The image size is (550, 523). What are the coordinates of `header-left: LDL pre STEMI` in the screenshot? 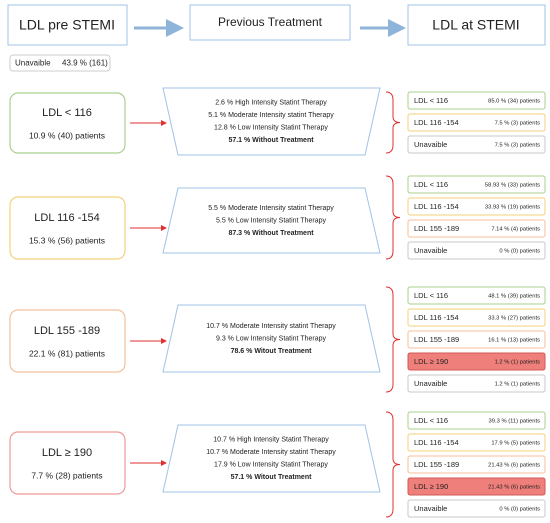 It's located at (67, 25).